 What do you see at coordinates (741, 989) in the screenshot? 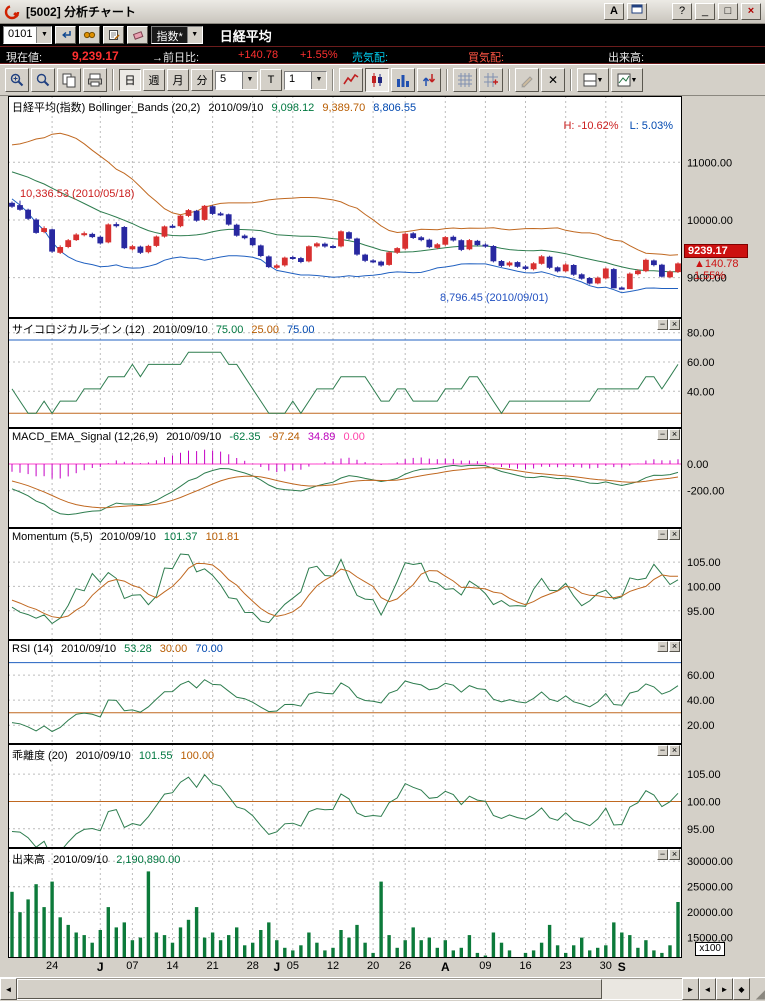
I see `nav-latest-button: ◆` at bounding box center [741, 989].